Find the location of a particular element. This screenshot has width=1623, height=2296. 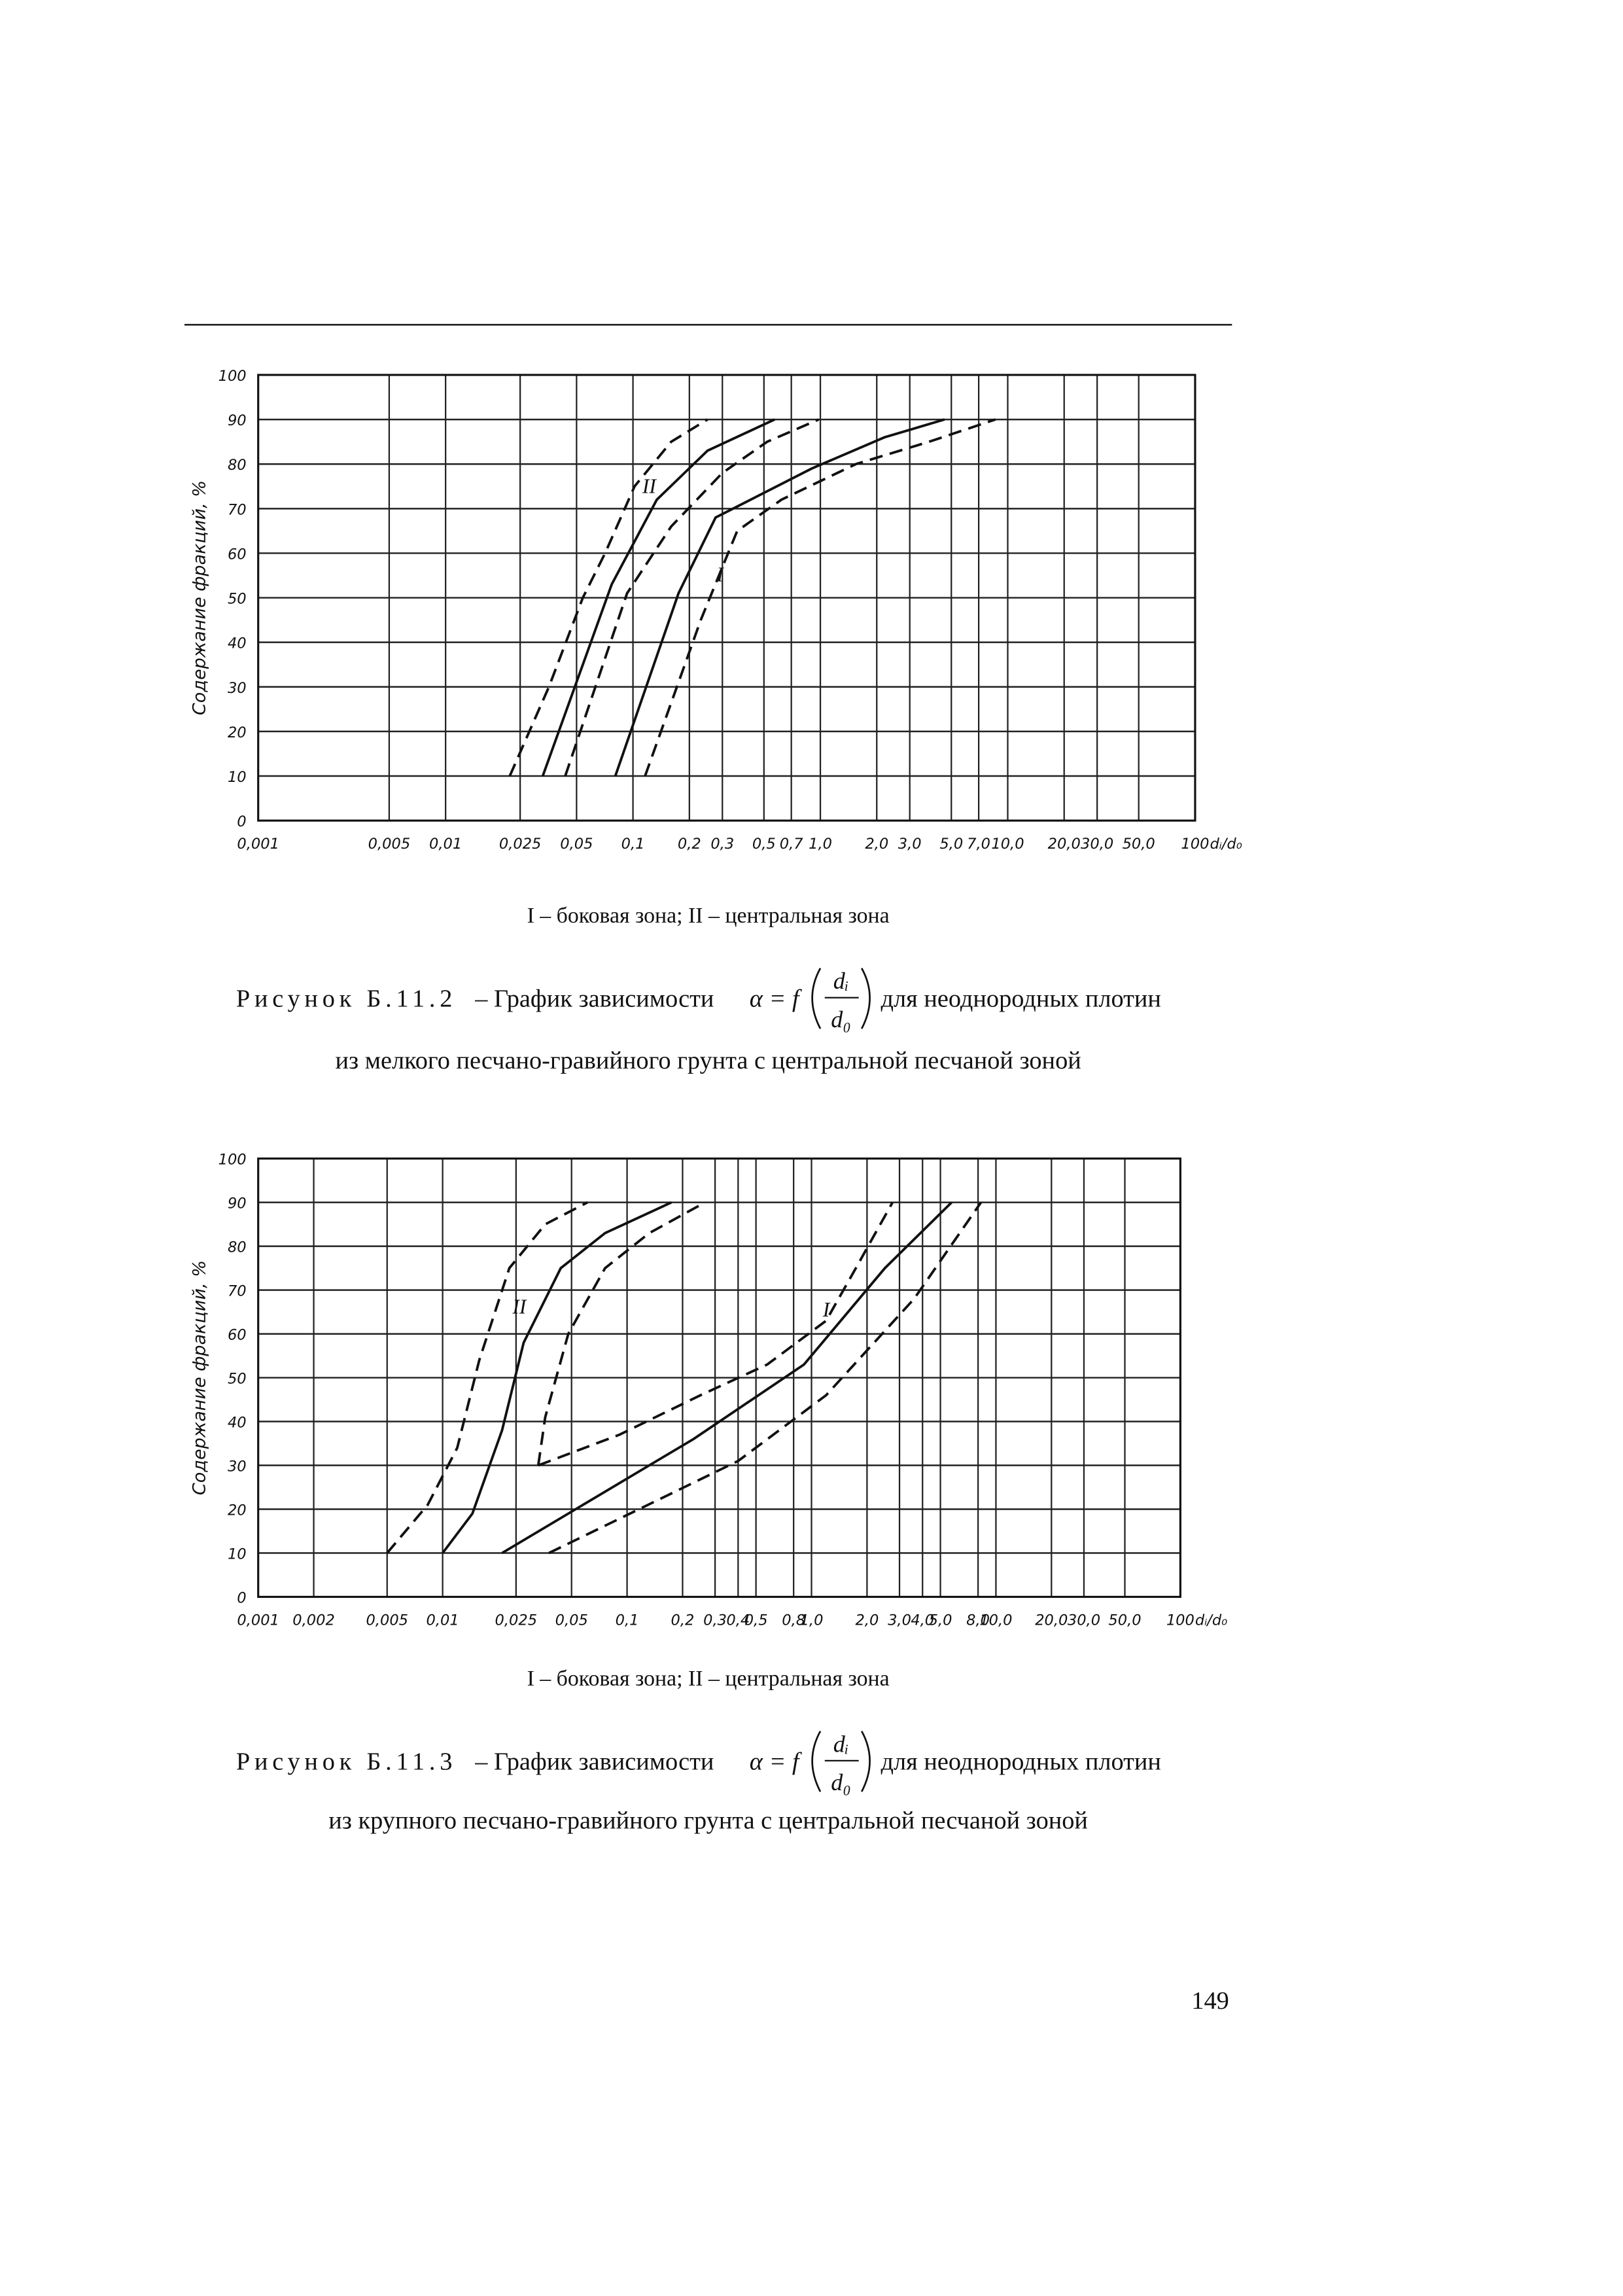

y-axis-title: Содержание фракций, % is located at coordinates (200, 597).